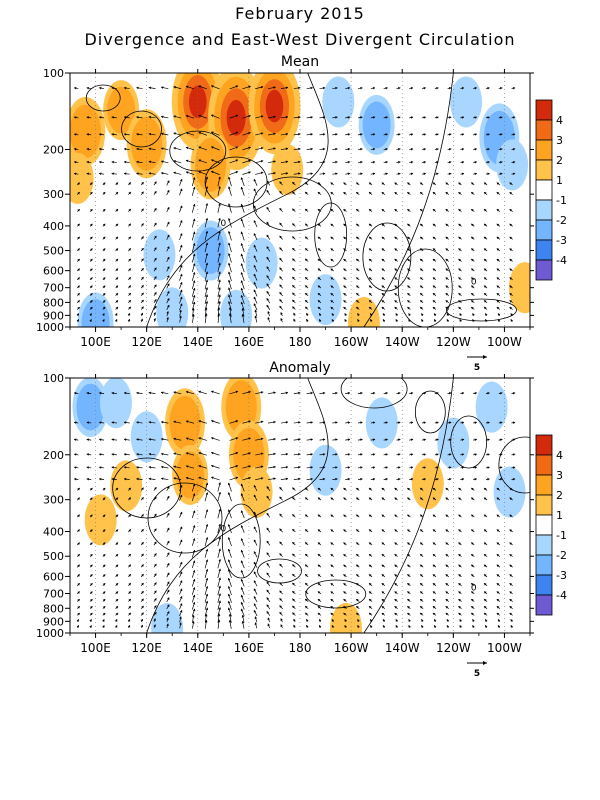 The height and width of the screenshot is (800, 600). Describe the element at coordinates (95, 342) in the screenshot. I see `x-tick-label: 100E` at that location.